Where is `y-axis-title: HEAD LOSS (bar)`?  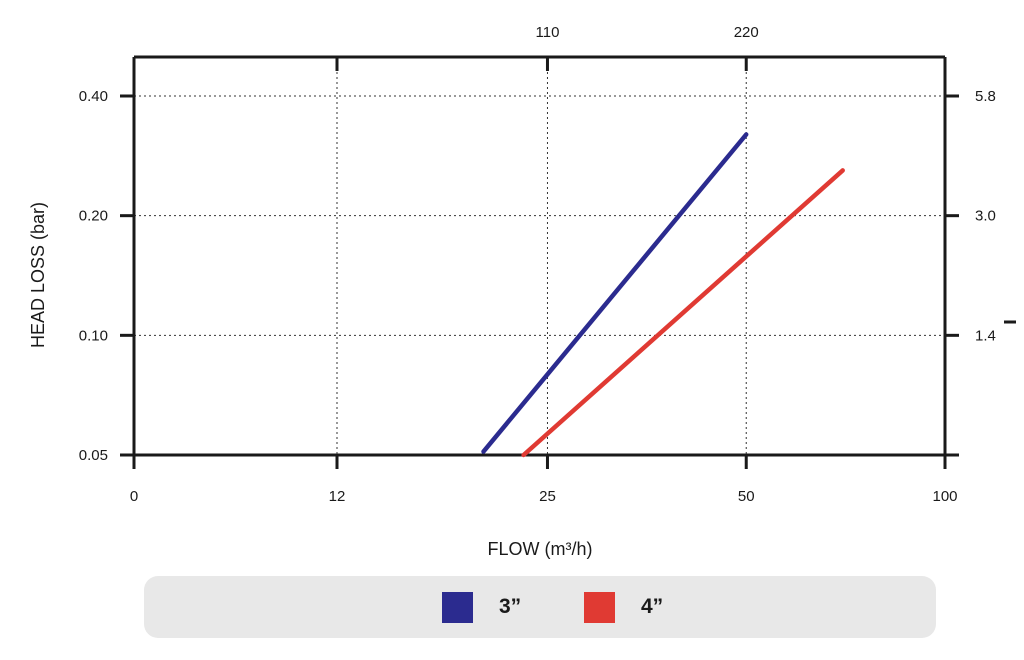
y-axis-title: HEAD LOSS (bar) is located at coordinates (38, 275).